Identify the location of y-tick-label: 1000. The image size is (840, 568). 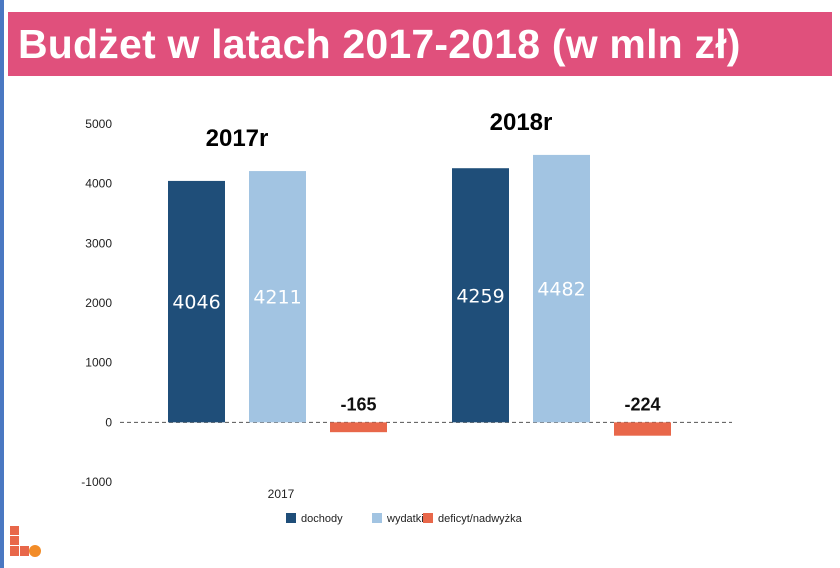
(98, 363).